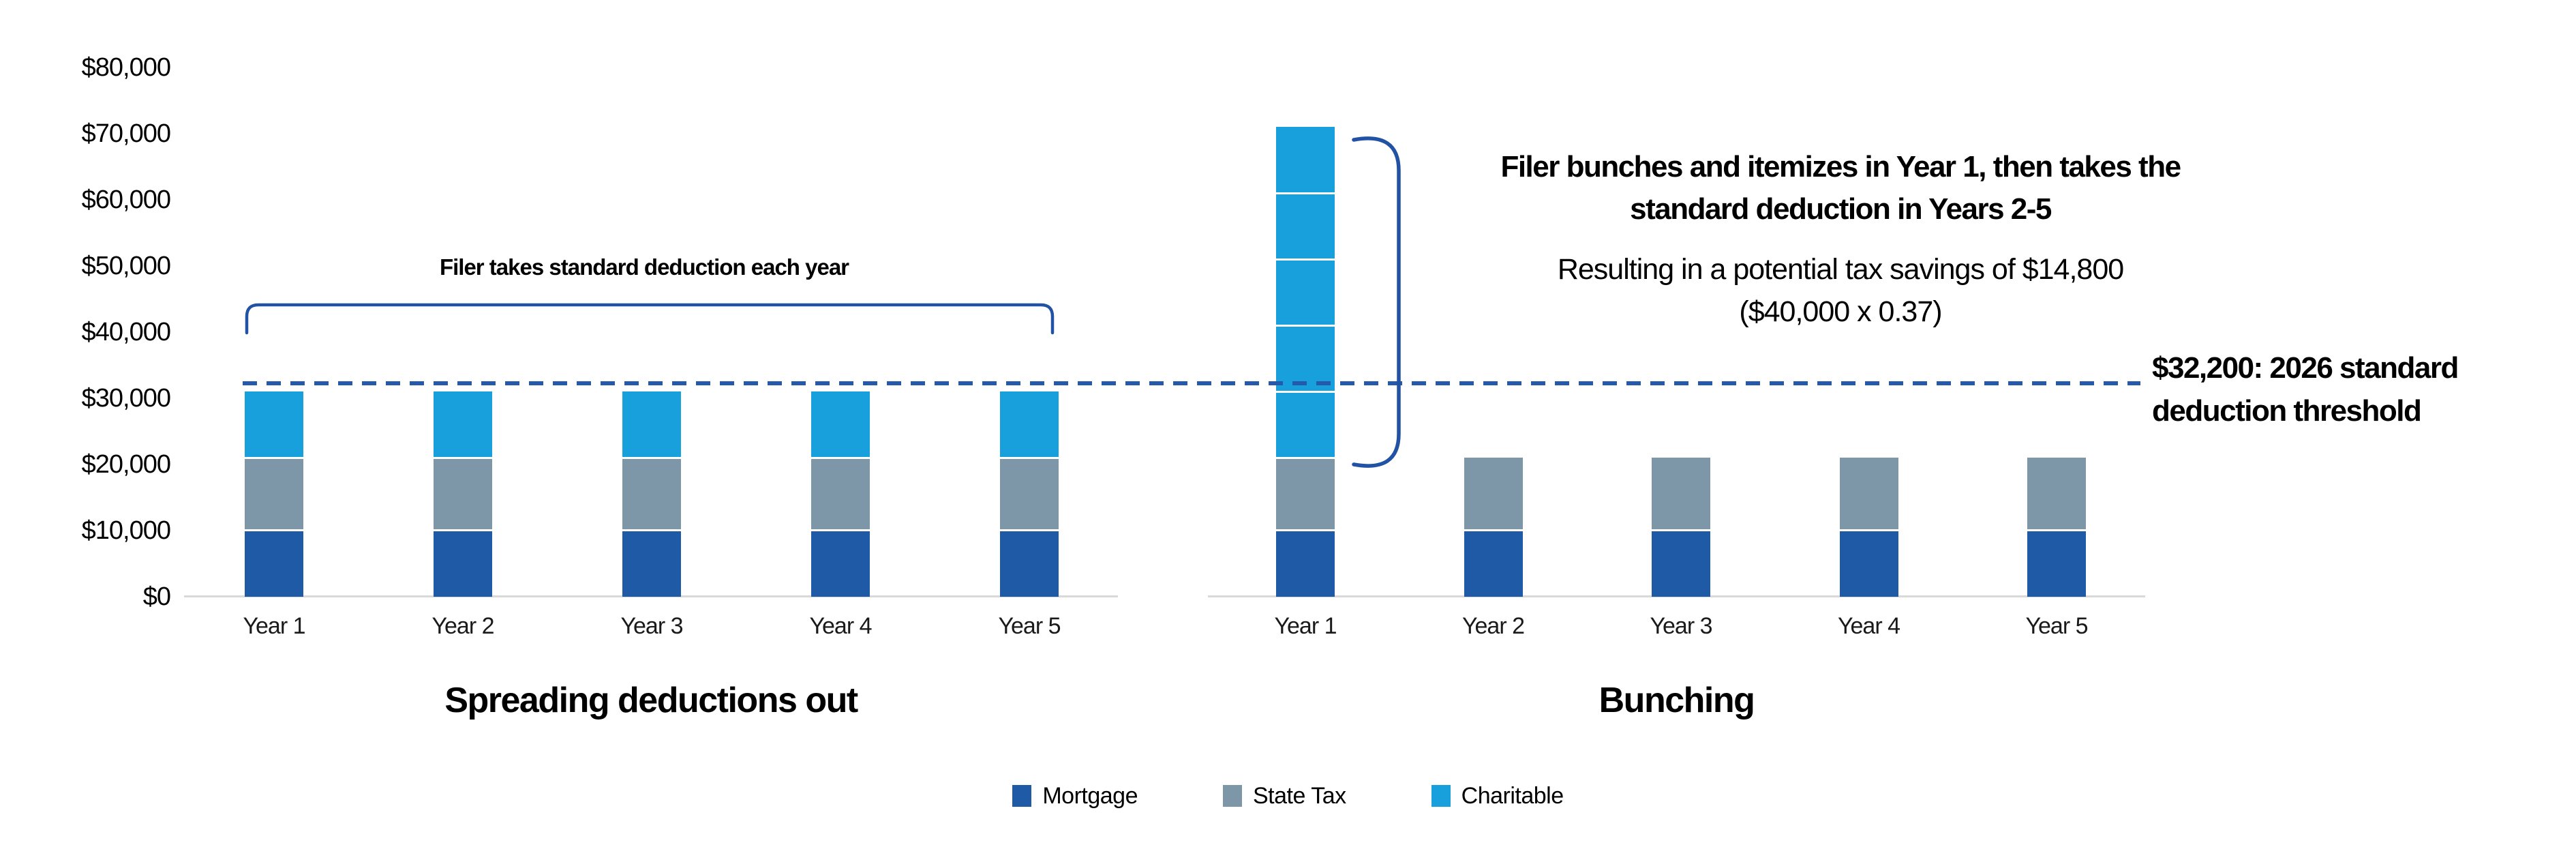  What do you see at coordinates (2287, 411) in the screenshot?
I see `threshold-label-line-2: deduction threshold` at bounding box center [2287, 411].